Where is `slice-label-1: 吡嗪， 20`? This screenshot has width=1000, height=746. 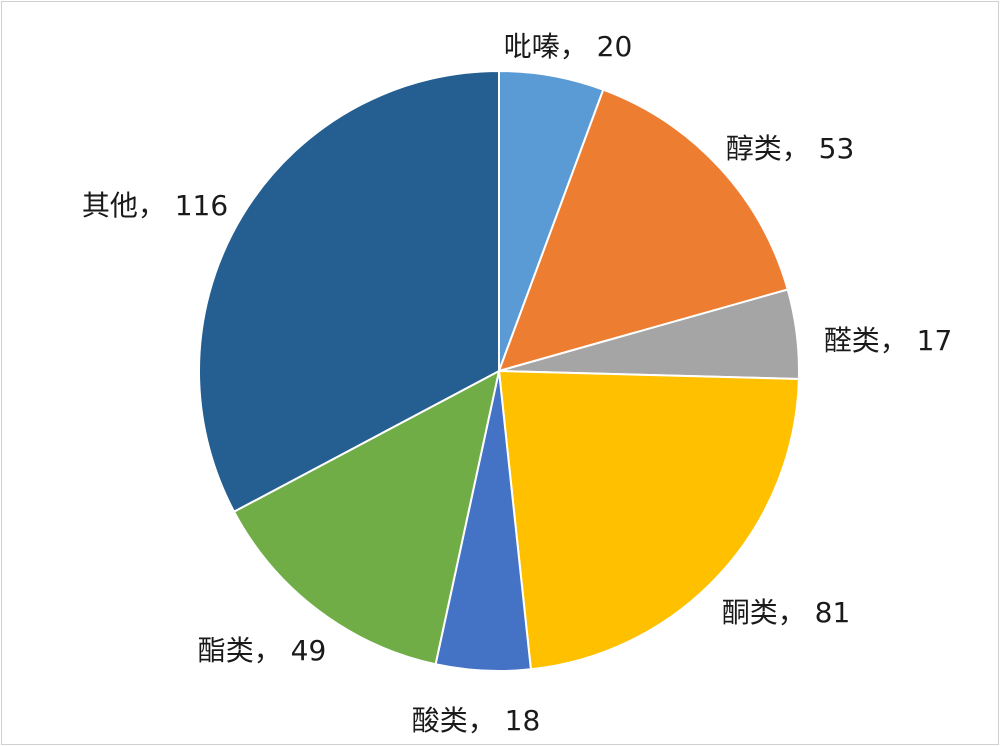 slice-label-1: 吡嗪， 20 is located at coordinates (568, 46).